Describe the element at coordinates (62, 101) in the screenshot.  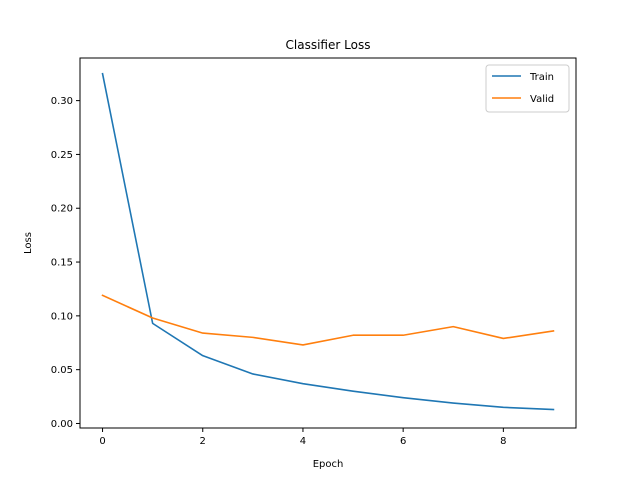
I see `y-tick-label: 0.30` at that location.